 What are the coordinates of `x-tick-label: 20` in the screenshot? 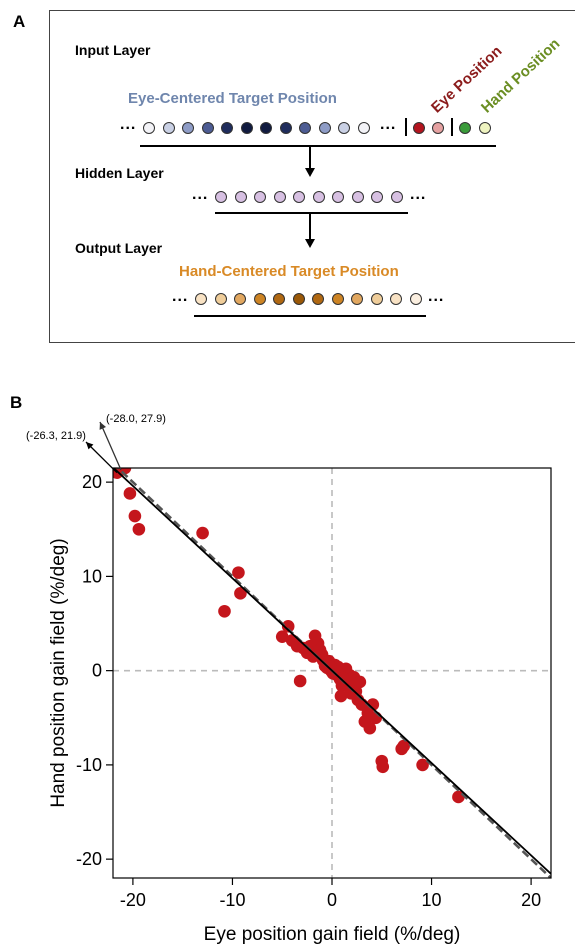 It's located at (531, 900).